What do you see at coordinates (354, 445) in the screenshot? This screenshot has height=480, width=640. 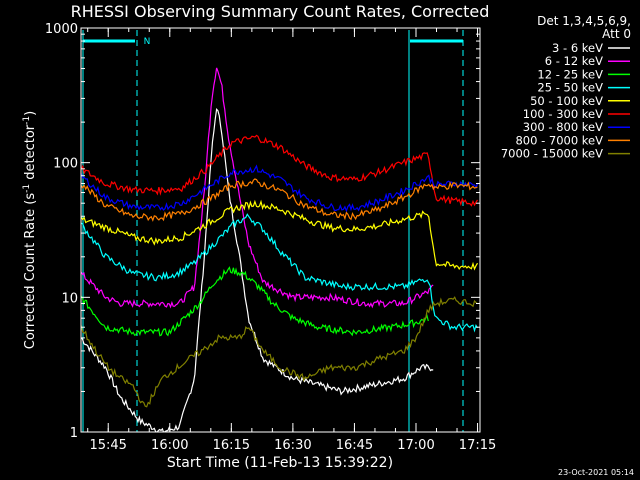 I see `x-tick-label: 16:45` at bounding box center [354, 445].